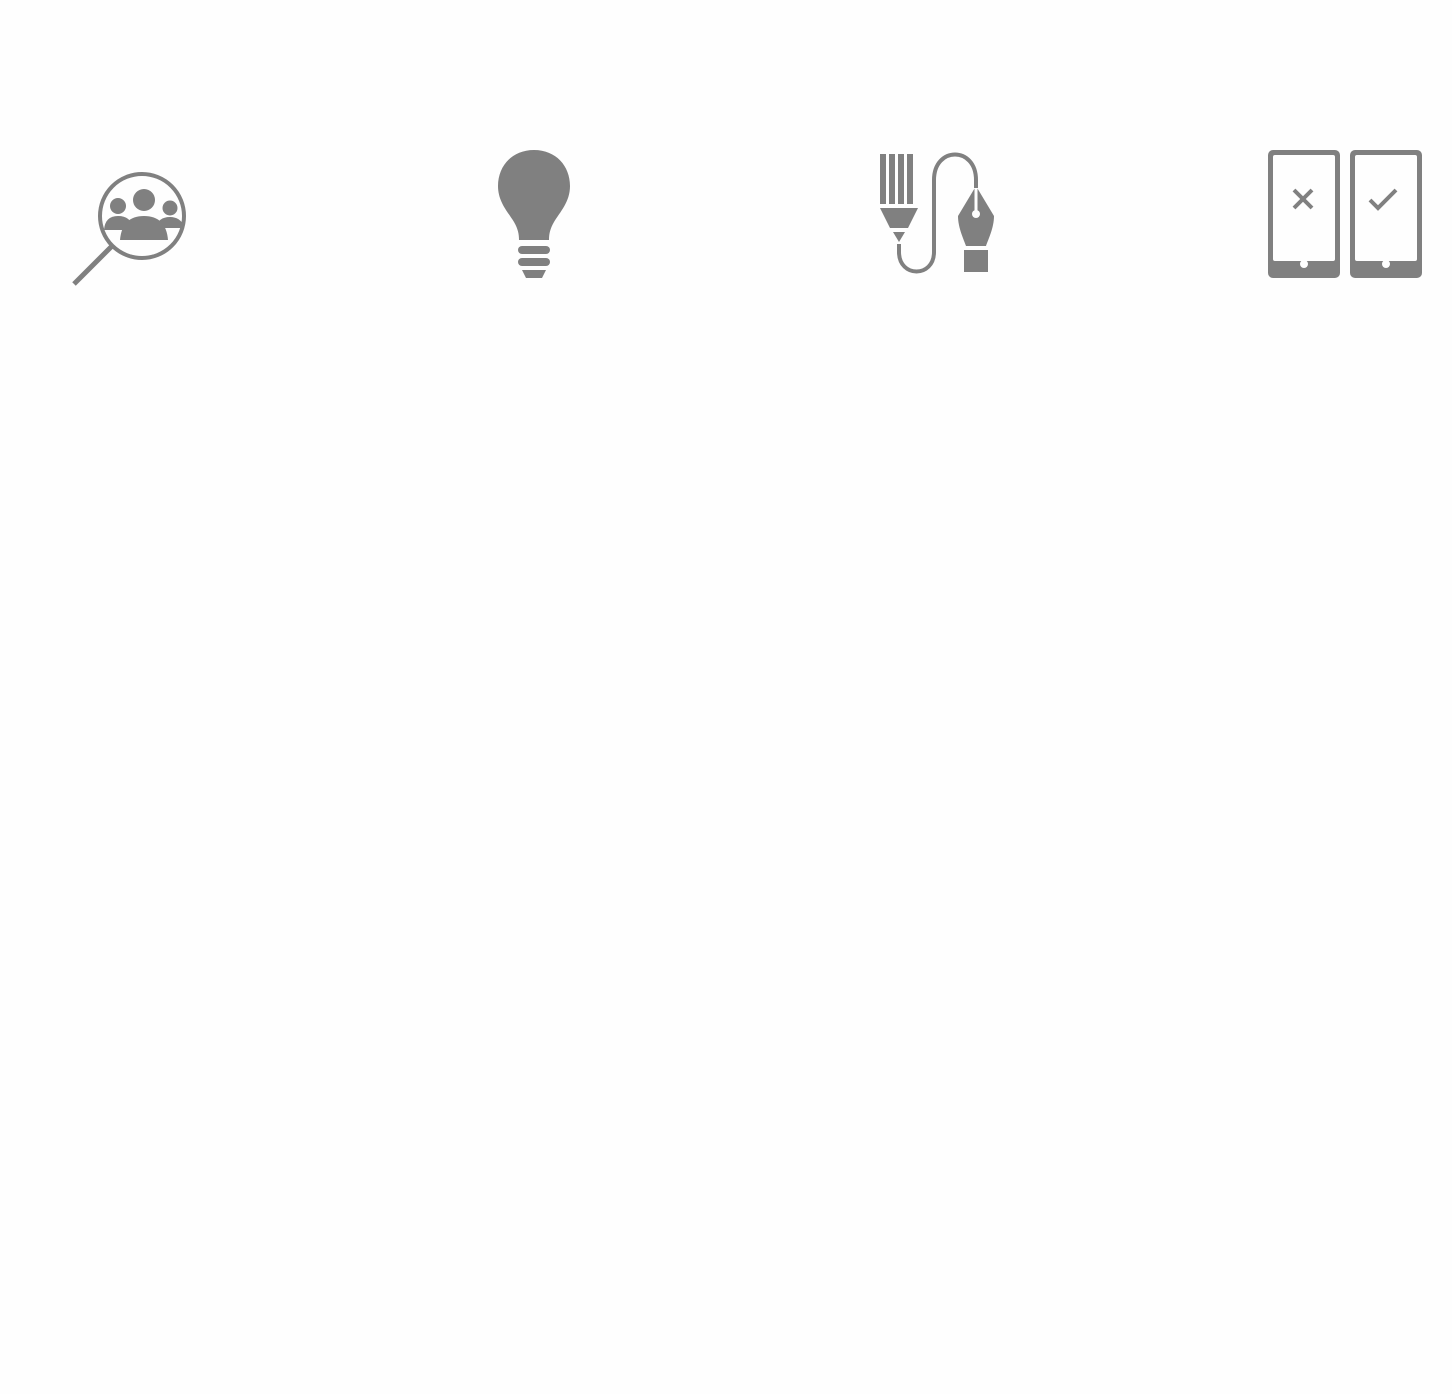  I want to click on idea-lightbulb-icon, so click(534, 214).